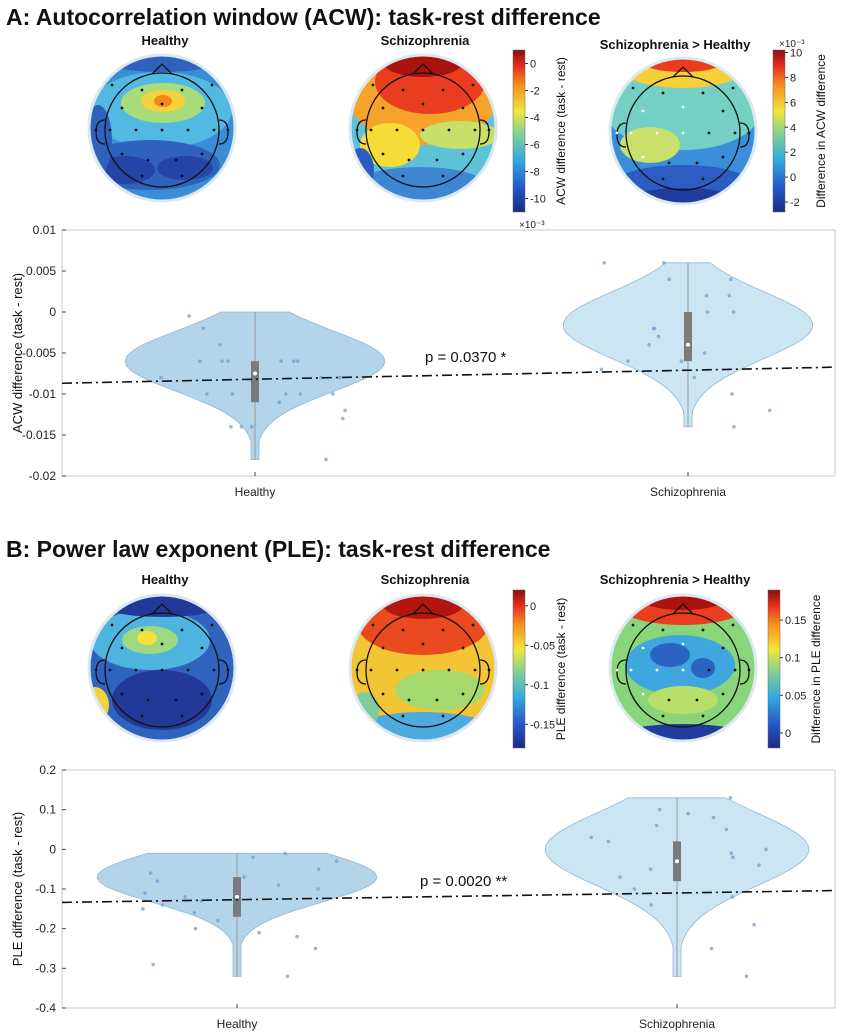  What do you see at coordinates (17, 353) in the screenshot?
I see `y-axis-label: ACW difference (task - rest)` at bounding box center [17, 353].